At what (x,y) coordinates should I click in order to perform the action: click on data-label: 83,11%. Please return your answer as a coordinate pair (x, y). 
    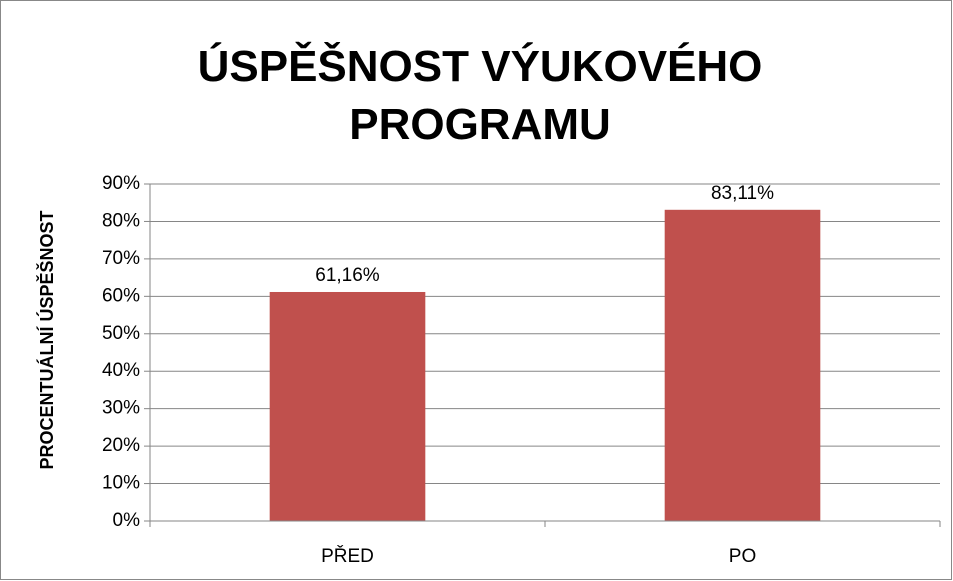
    Looking at the image, I should click on (742, 193).